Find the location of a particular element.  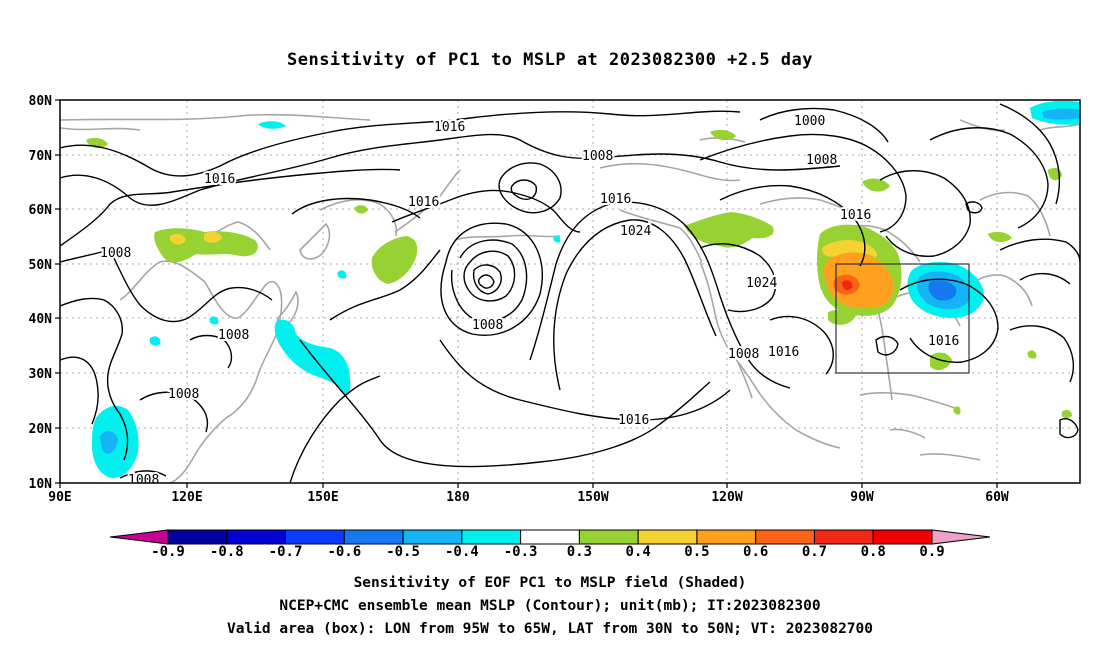

colorbar-label: 0.7 is located at coordinates (814, 552).